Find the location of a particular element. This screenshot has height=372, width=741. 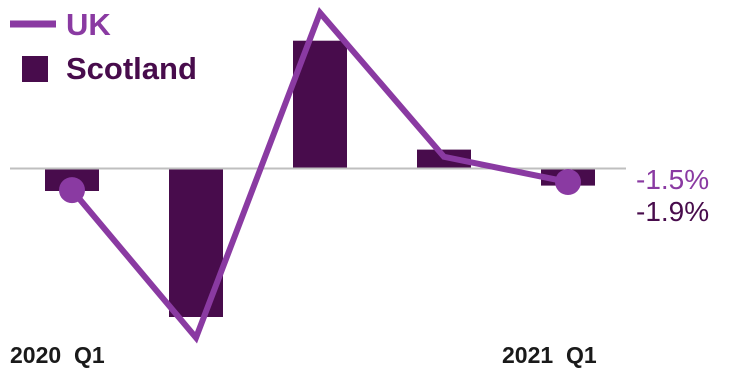

uk-point-2021-q1 is located at coordinates (568, 182).